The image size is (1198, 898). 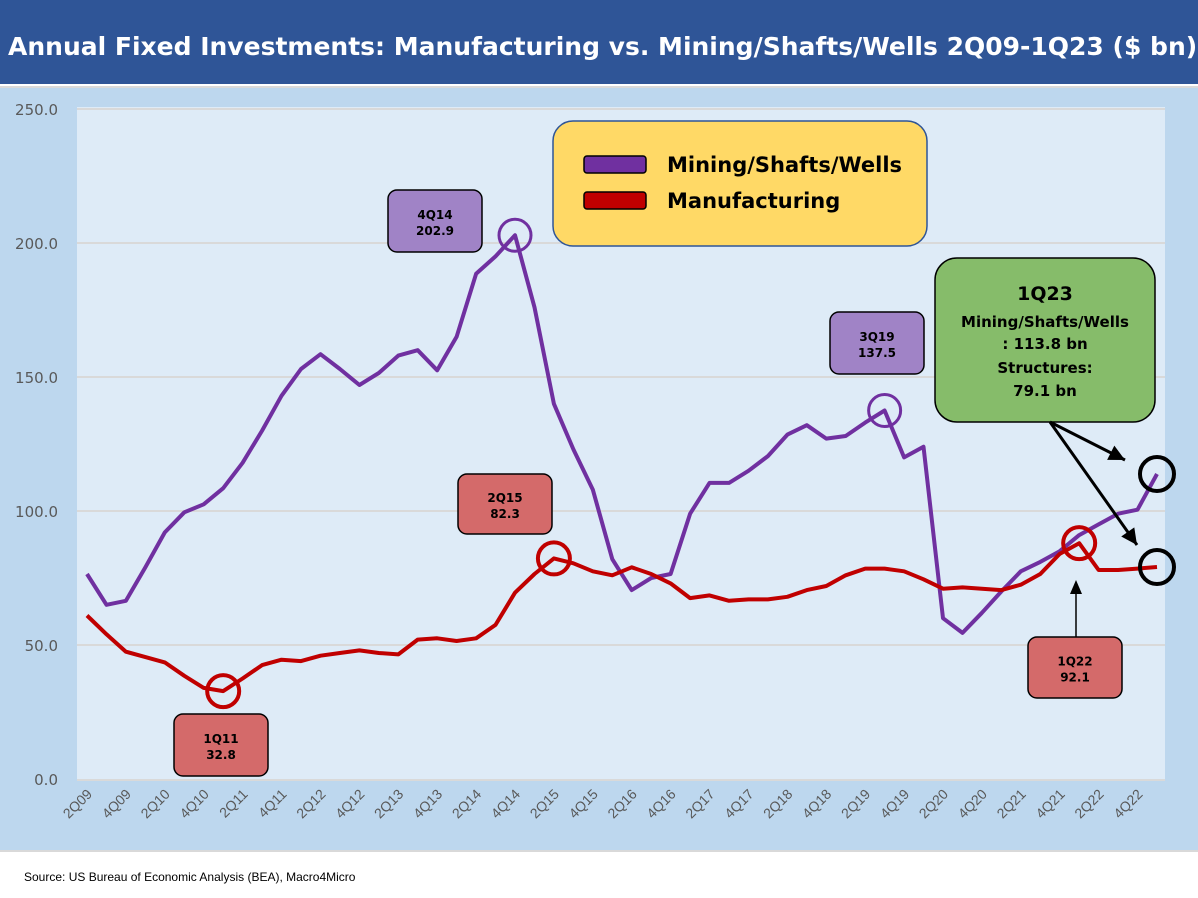 I want to click on summary-text: 1Q23, so click(x=1045, y=294).